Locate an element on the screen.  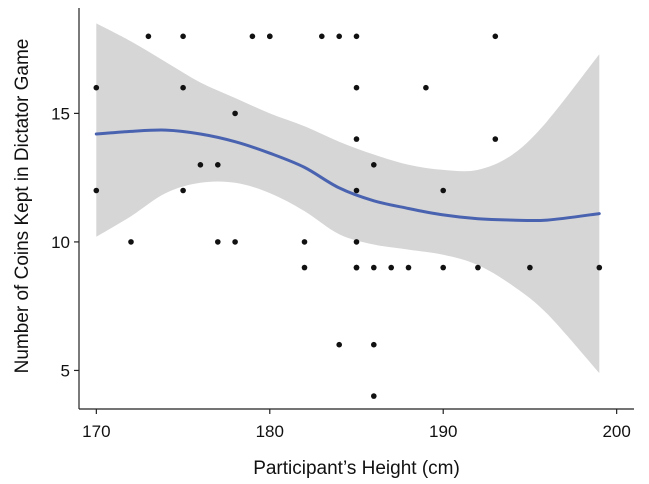
x-tick-label: 200 is located at coordinates (616, 431).